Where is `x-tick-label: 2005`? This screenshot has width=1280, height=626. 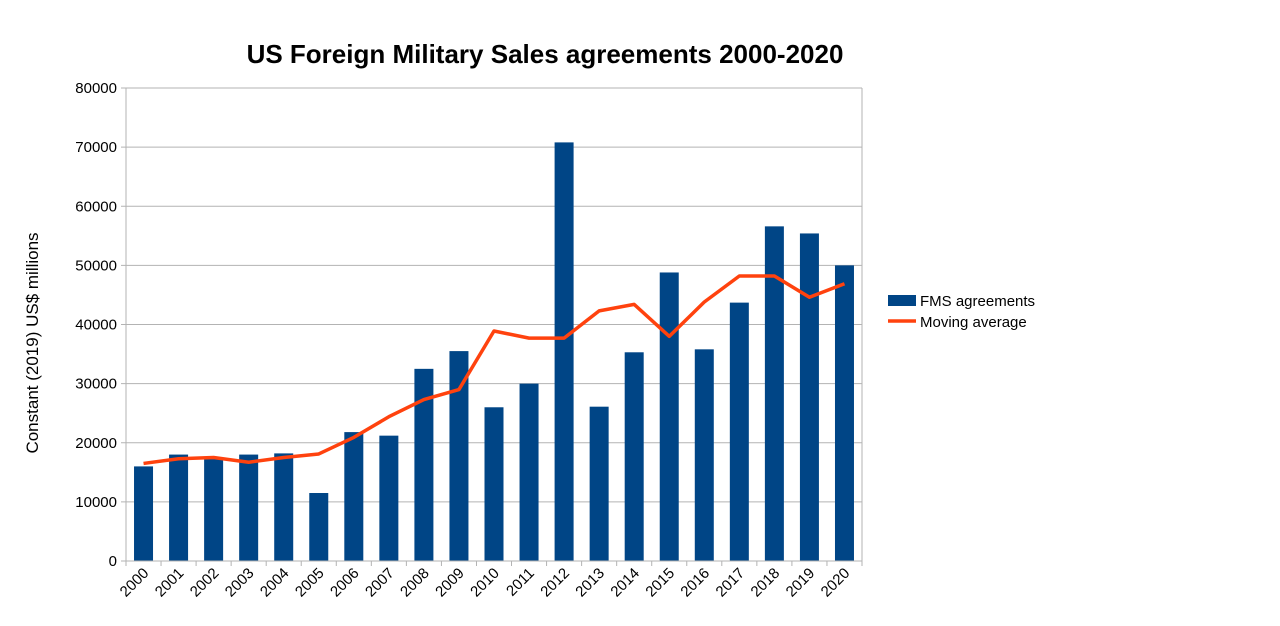 x-tick-label: 2005 is located at coordinates (310, 583).